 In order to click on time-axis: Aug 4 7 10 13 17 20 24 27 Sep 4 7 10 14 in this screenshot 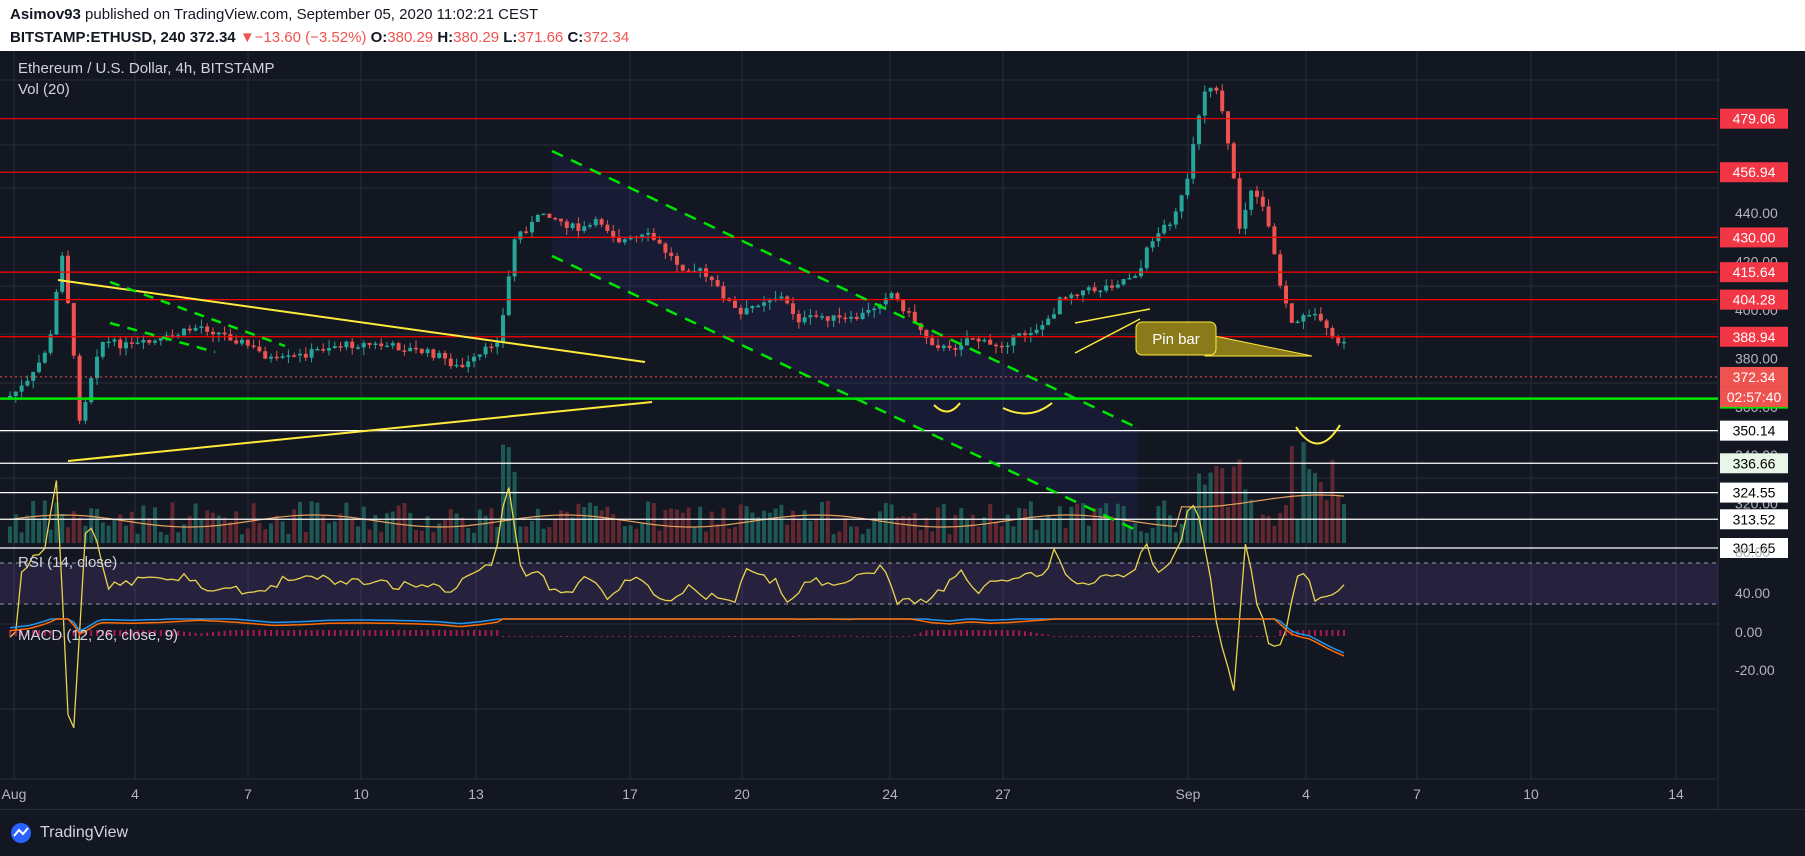, I will do `click(843, 794)`.